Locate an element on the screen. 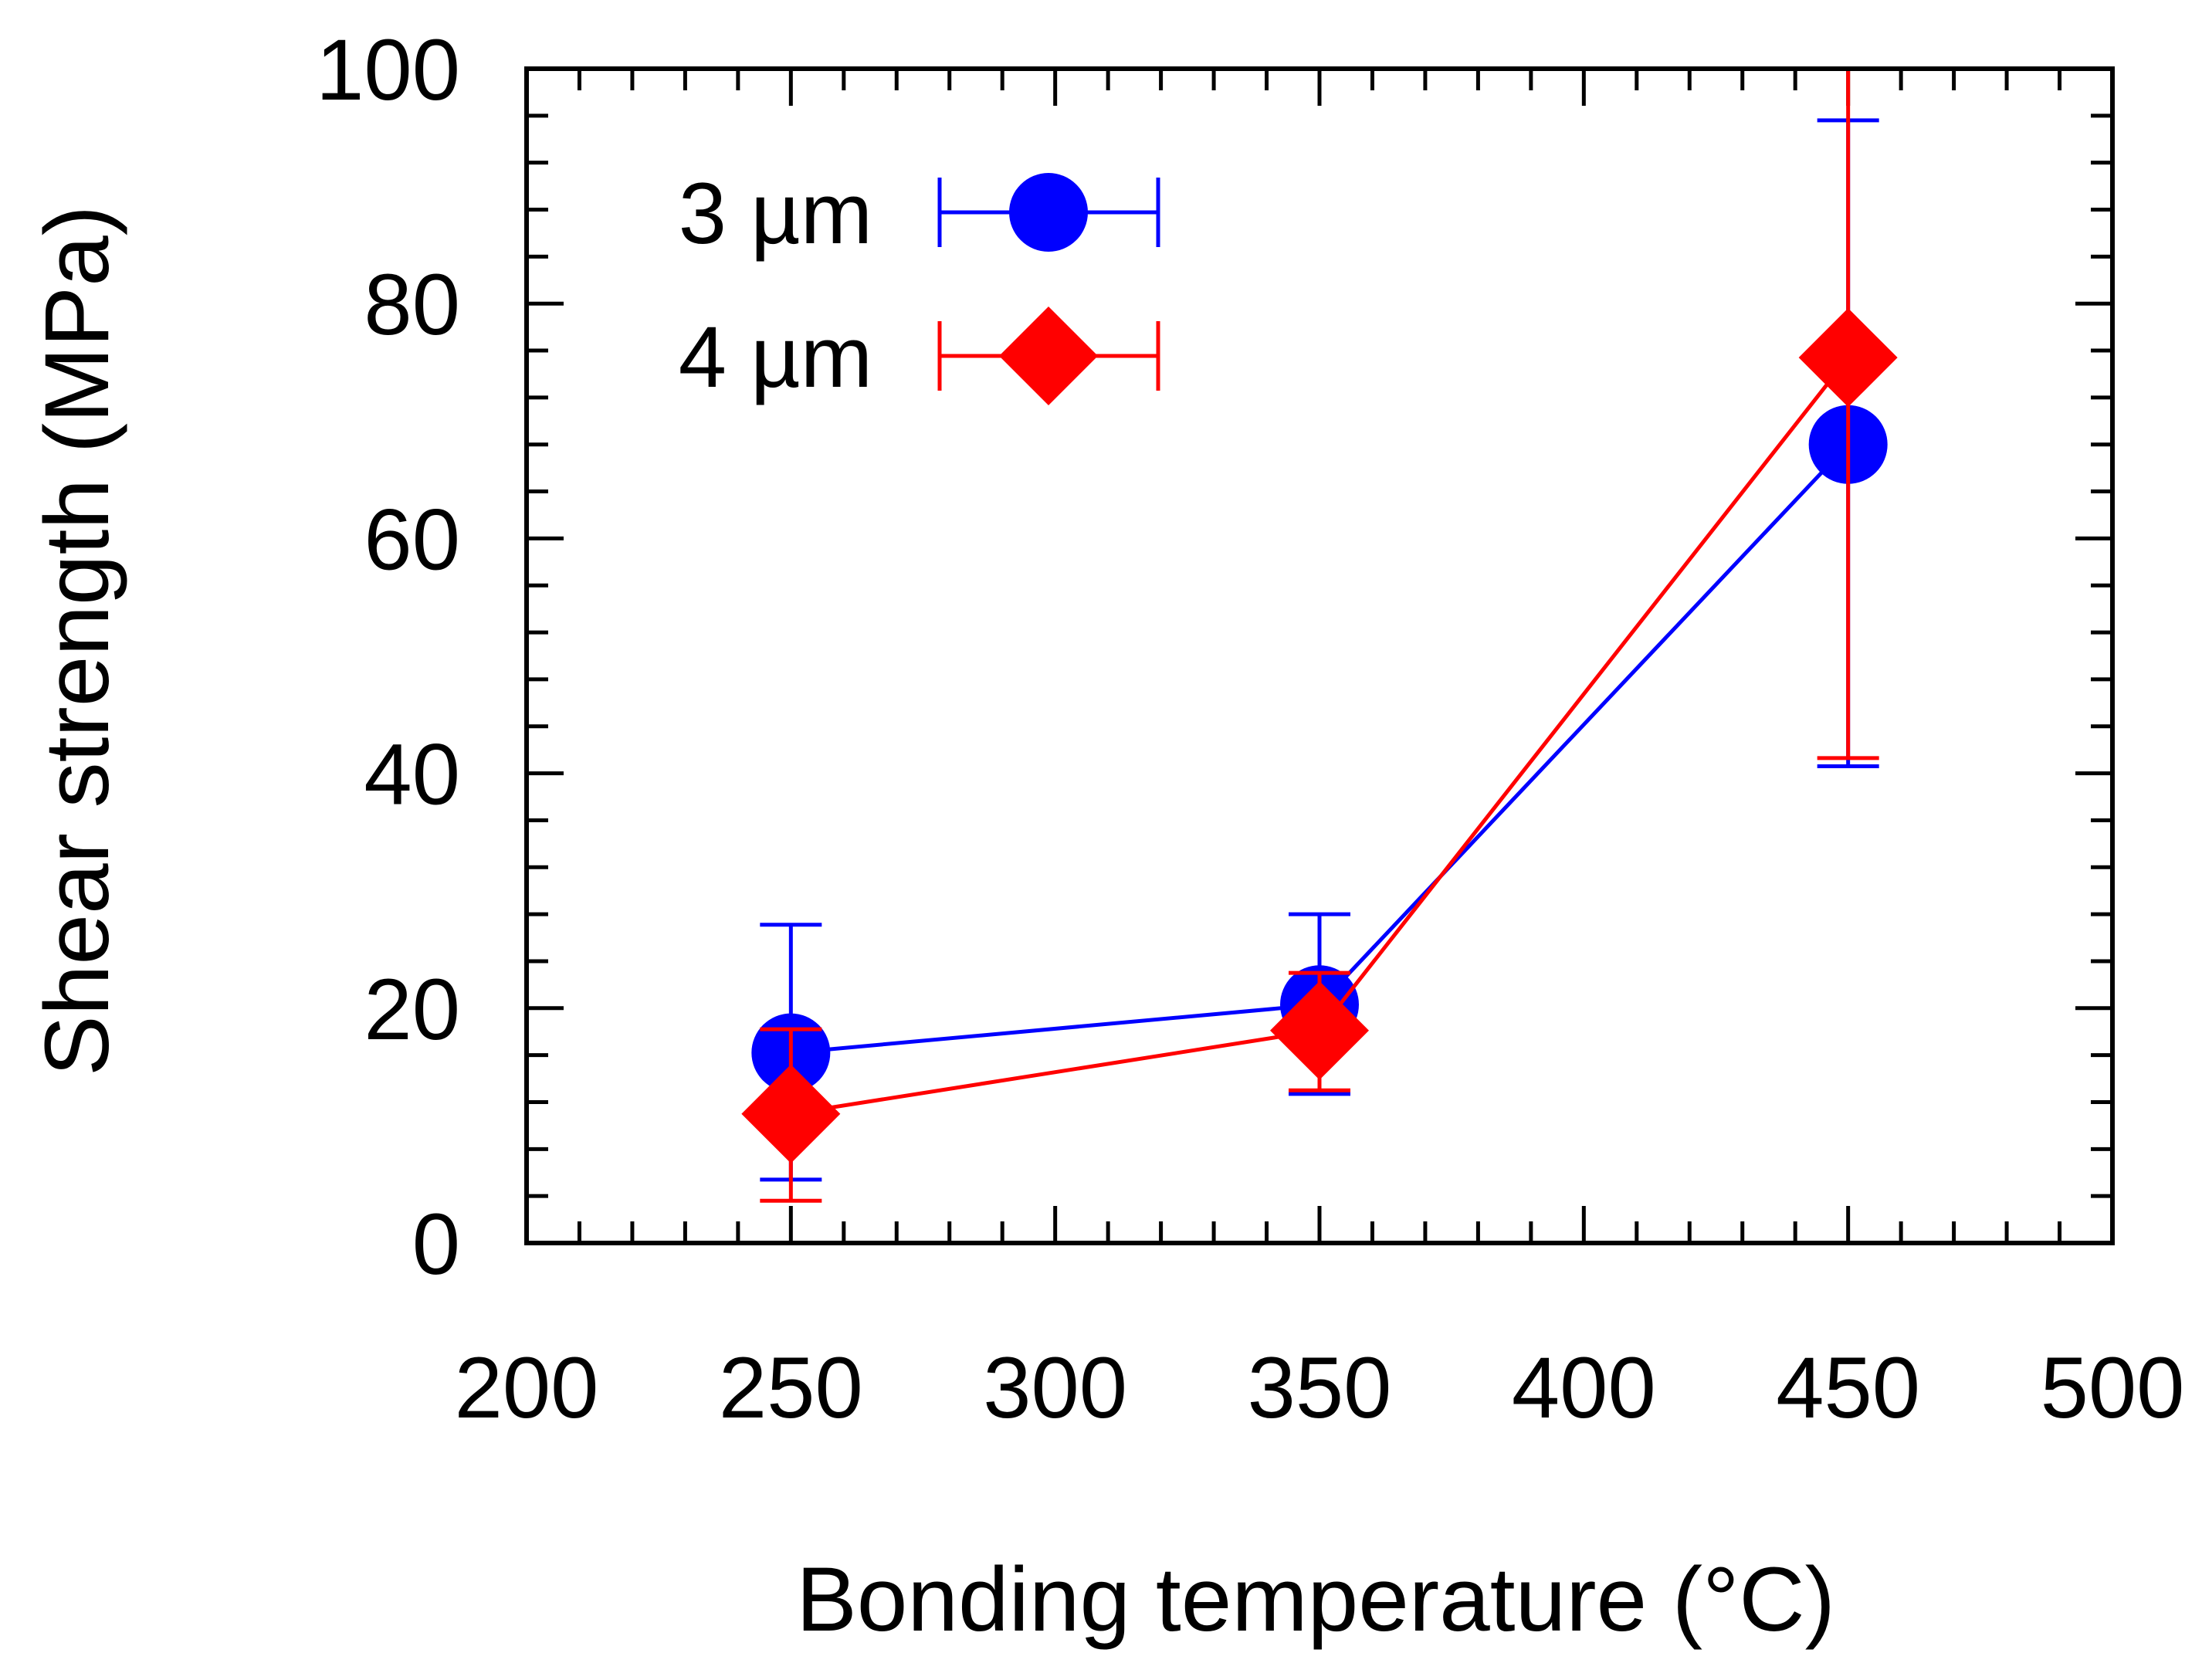  y-tick-label: 0 is located at coordinates (436, 1244).